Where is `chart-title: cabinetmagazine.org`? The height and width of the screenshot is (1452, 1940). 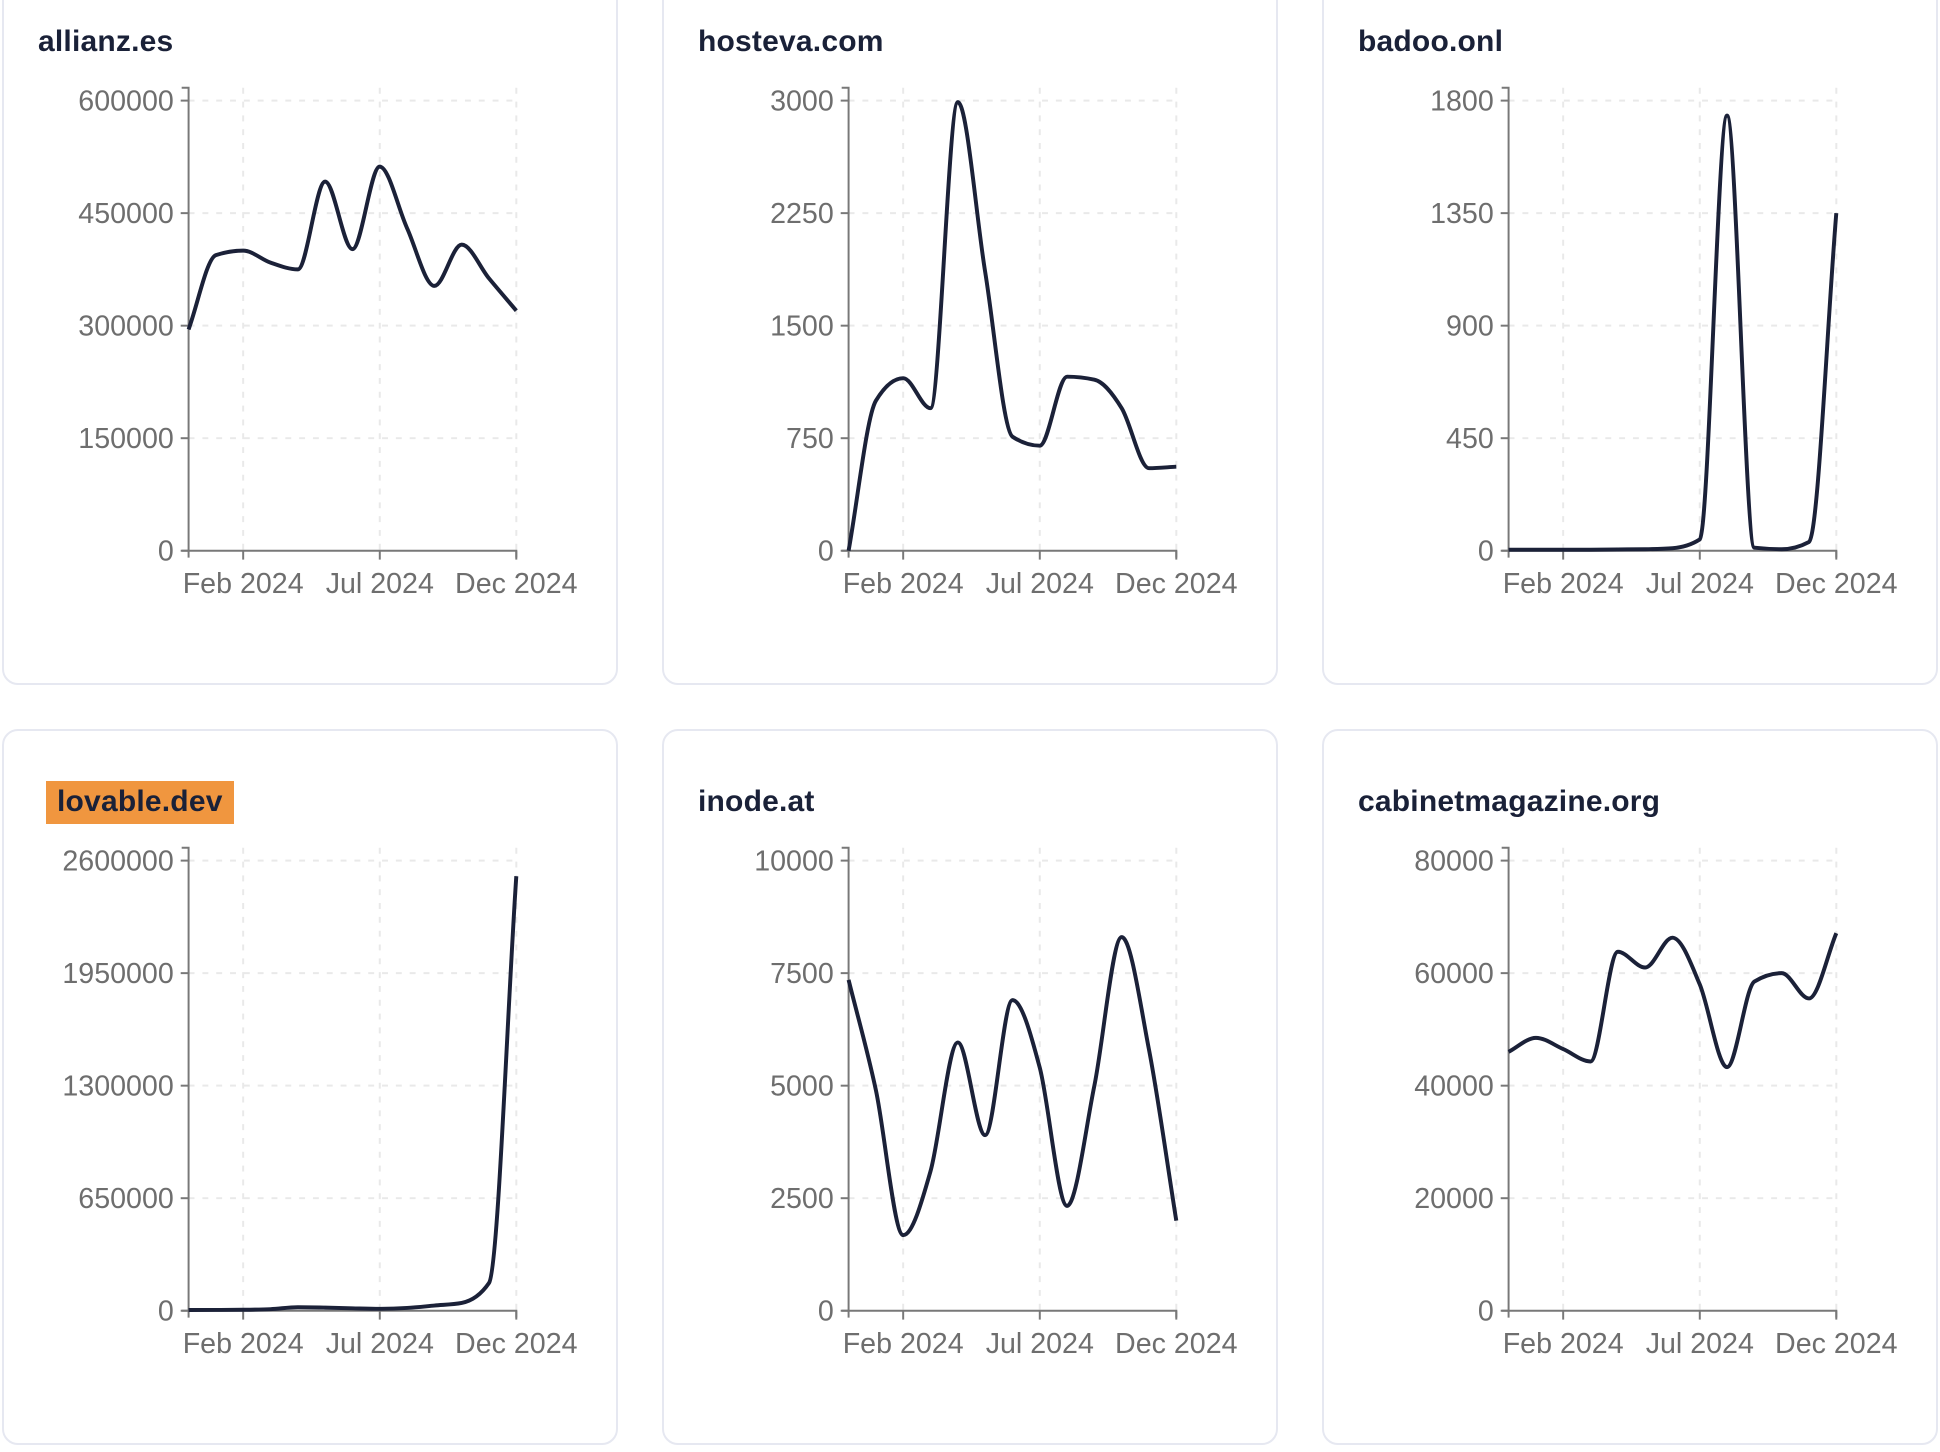
chart-title: cabinetmagazine.org is located at coordinates (1647, 802).